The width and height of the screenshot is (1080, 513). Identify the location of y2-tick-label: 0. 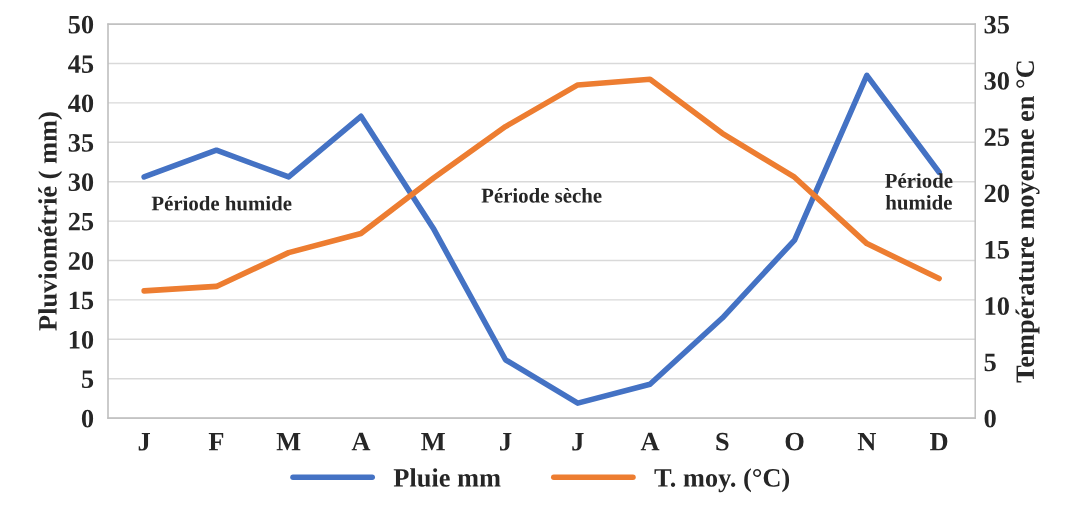
(990, 418).